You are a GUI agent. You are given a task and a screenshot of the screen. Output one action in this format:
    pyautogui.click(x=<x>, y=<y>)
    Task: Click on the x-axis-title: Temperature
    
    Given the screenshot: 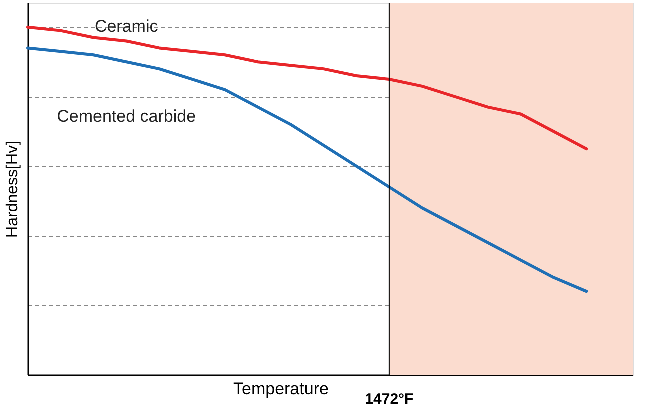 What is the action you would take?
    pyautogui.click(x=281, y=389)
    